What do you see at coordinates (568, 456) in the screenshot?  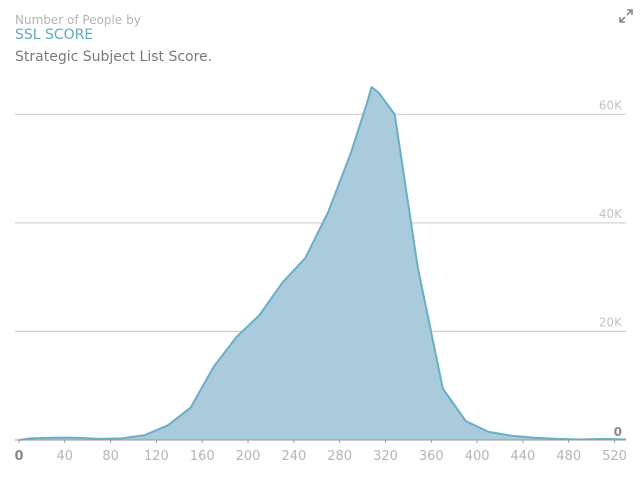 I see `x-tick-label: 480` at bounding box center [568, 456].